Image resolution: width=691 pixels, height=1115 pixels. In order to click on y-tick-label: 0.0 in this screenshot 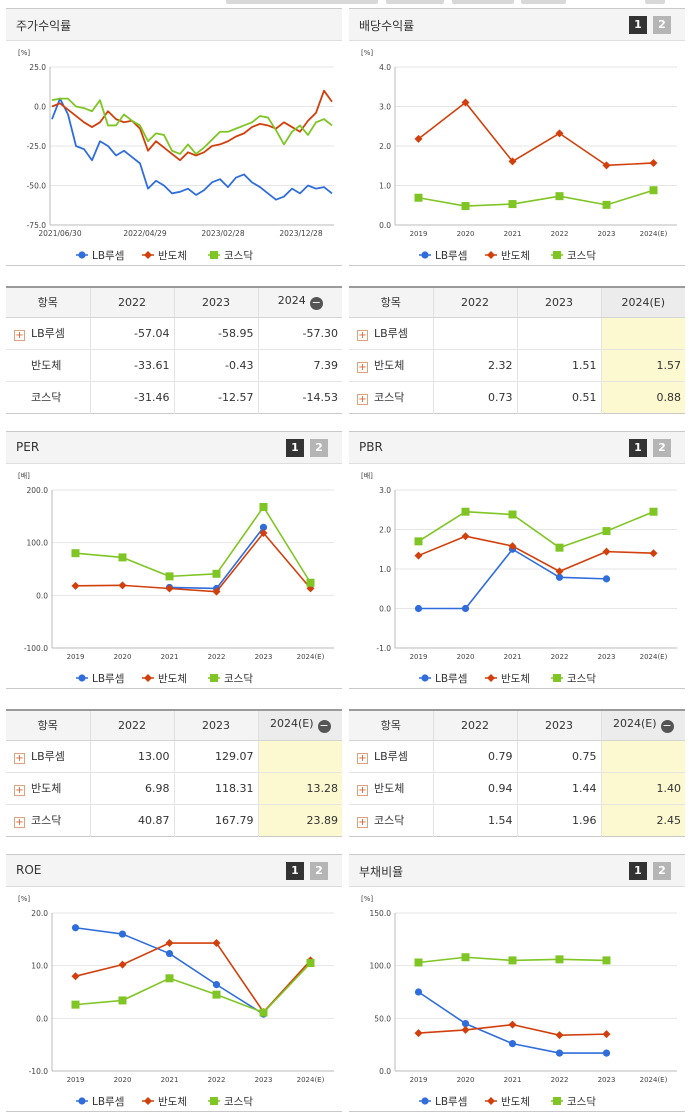, I will do `click(40, 107)`.